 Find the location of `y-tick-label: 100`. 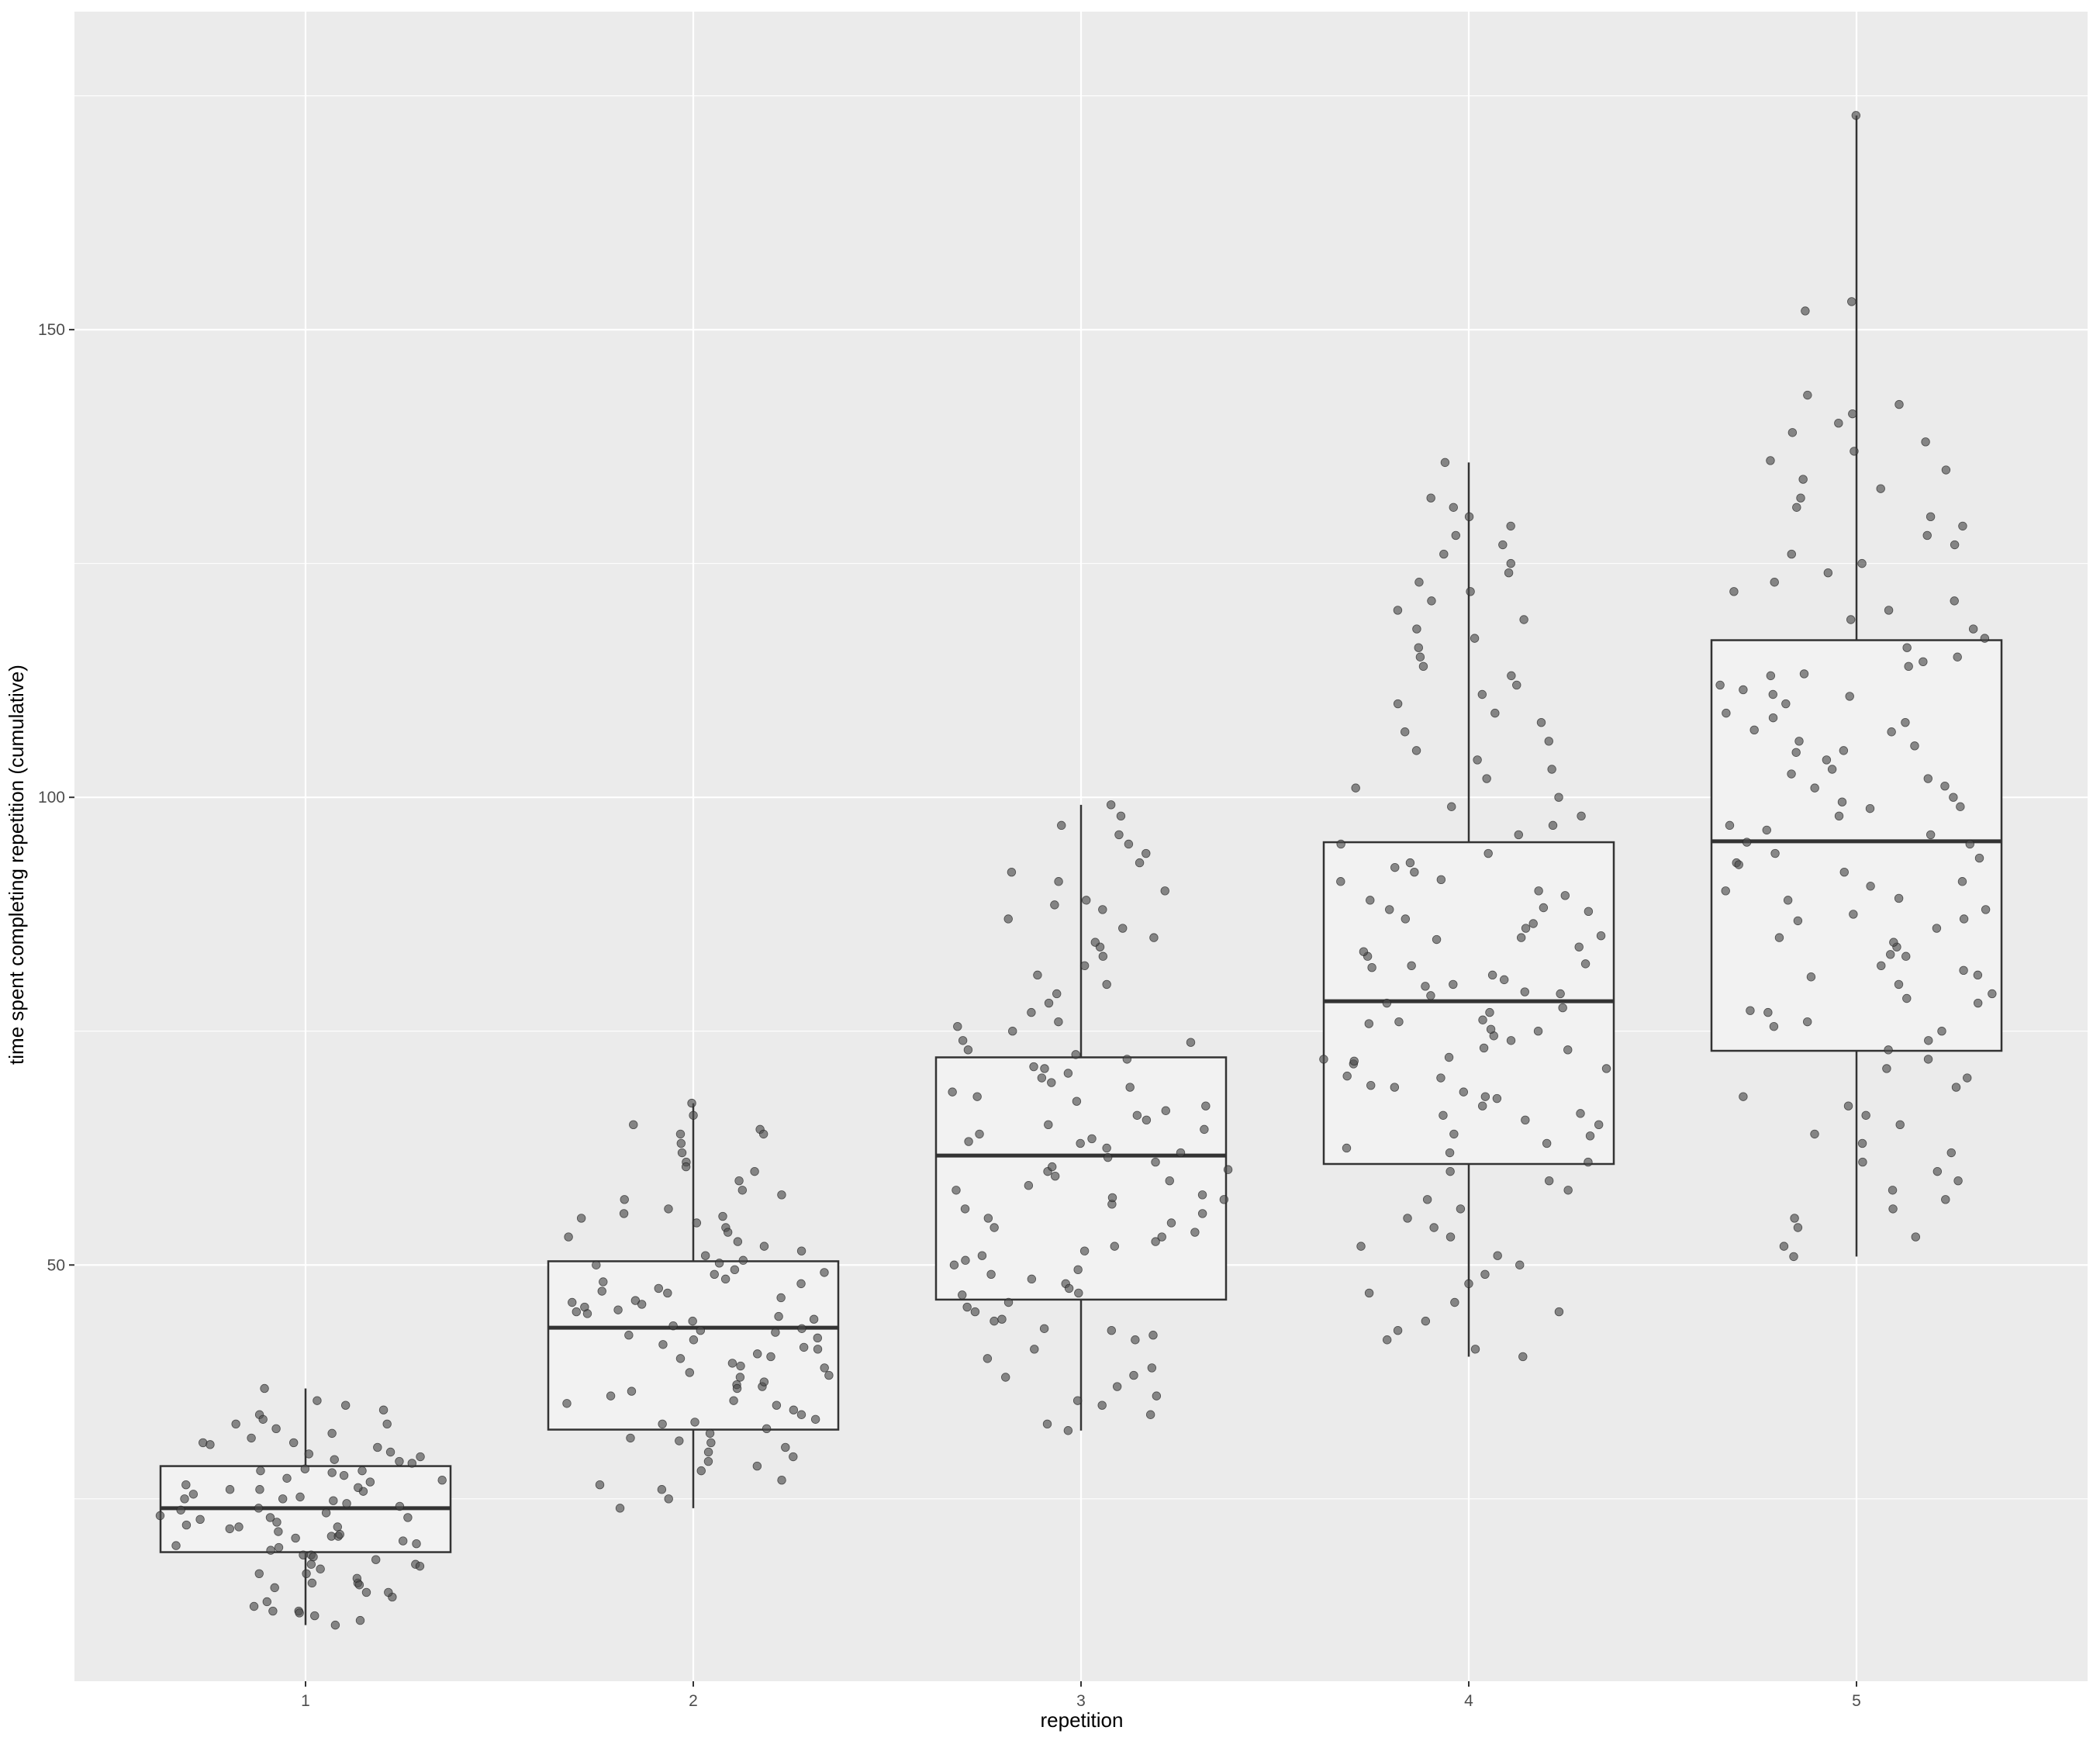

y-tick-label: 100 is located at coordinates (51, 797).